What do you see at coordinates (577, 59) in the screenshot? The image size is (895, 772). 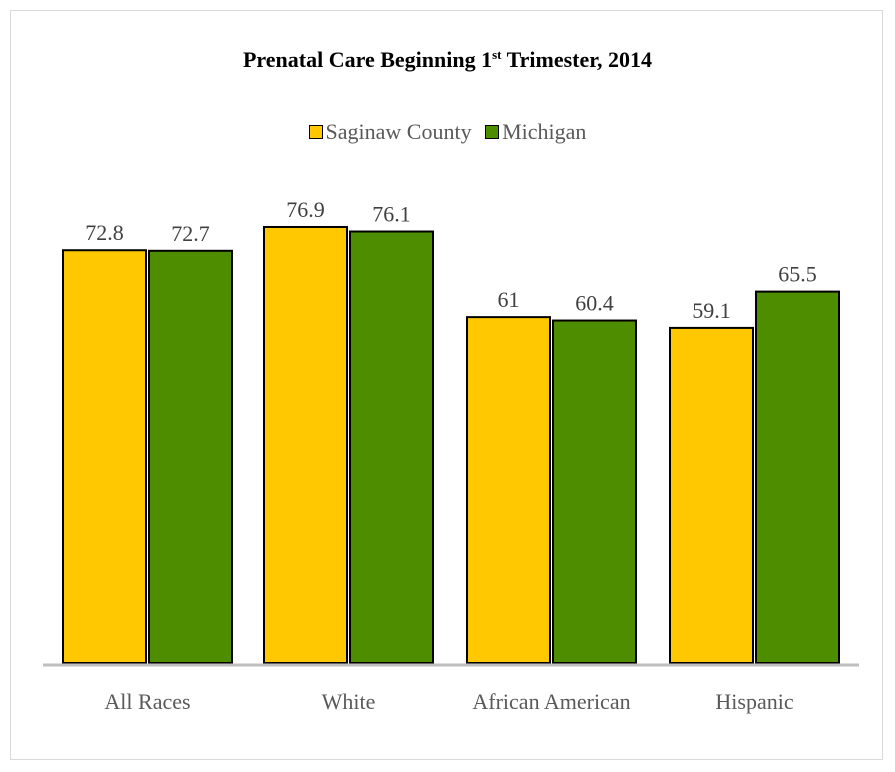 I see `title-end: Trimester, 2014` at bounding box center [577, 59].